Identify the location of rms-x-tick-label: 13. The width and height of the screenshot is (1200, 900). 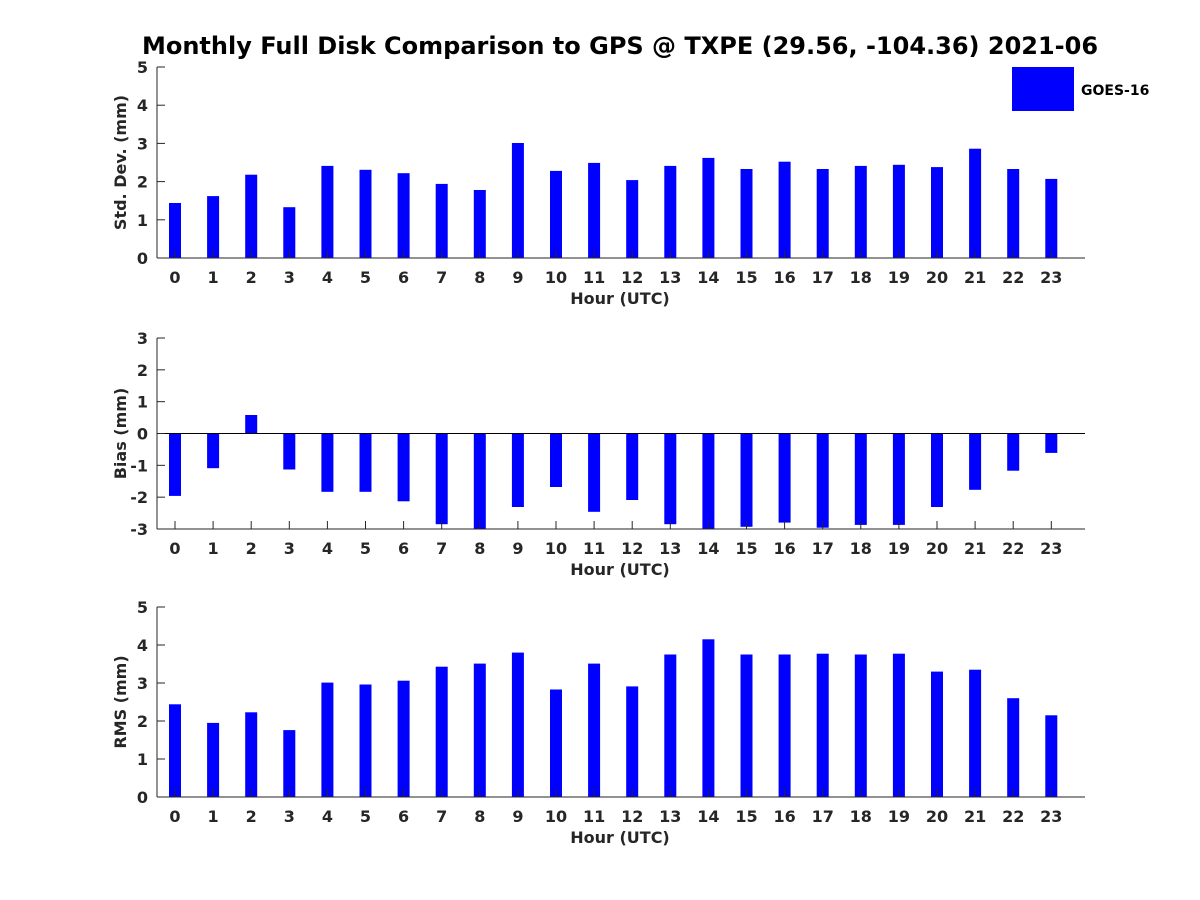
(670, 816).